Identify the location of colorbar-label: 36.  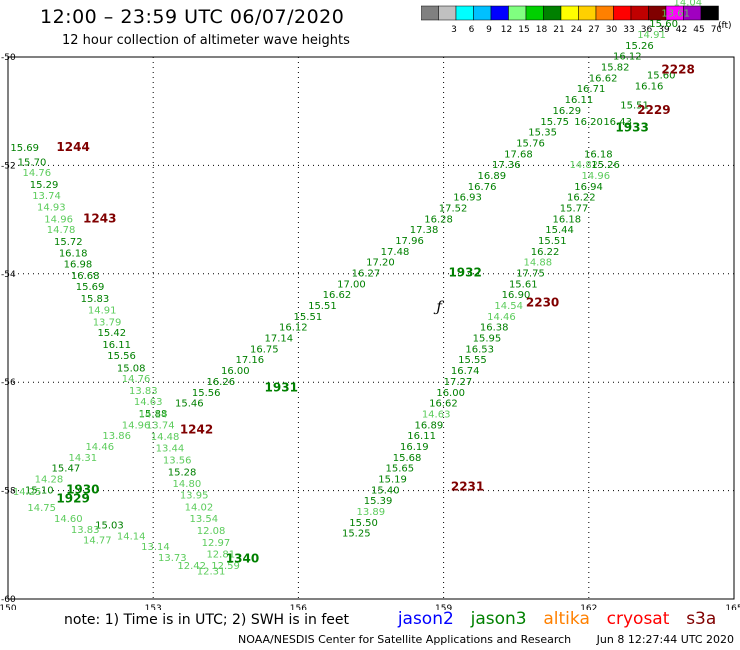
(647, 30).